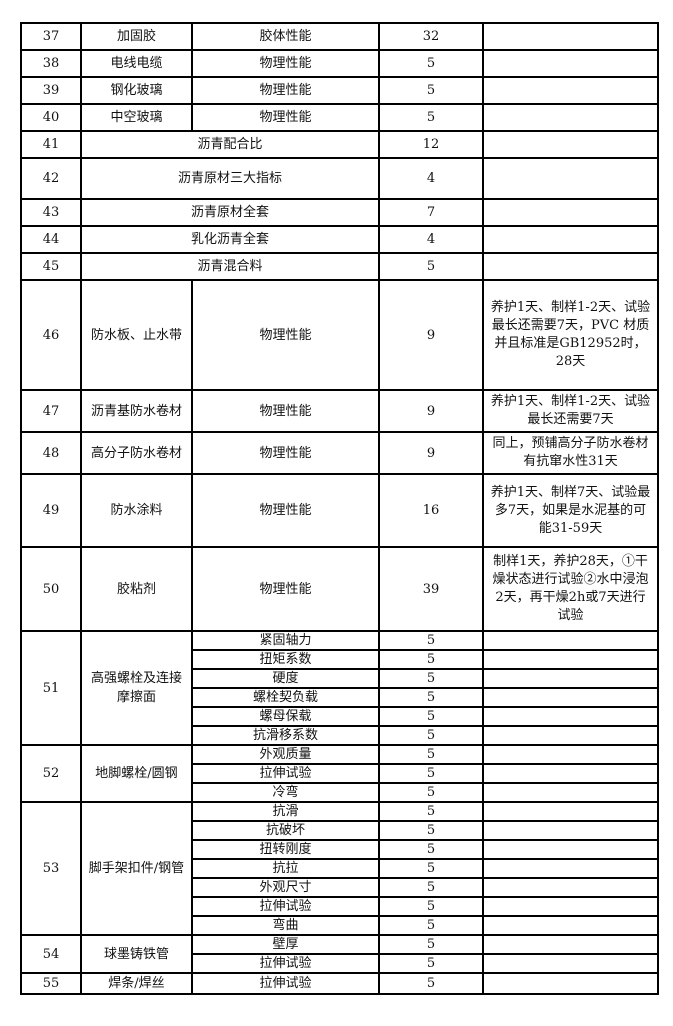 The image size is (673, 1026). I want to click on item-name: 球墨铸铁管, so click(136, 954).